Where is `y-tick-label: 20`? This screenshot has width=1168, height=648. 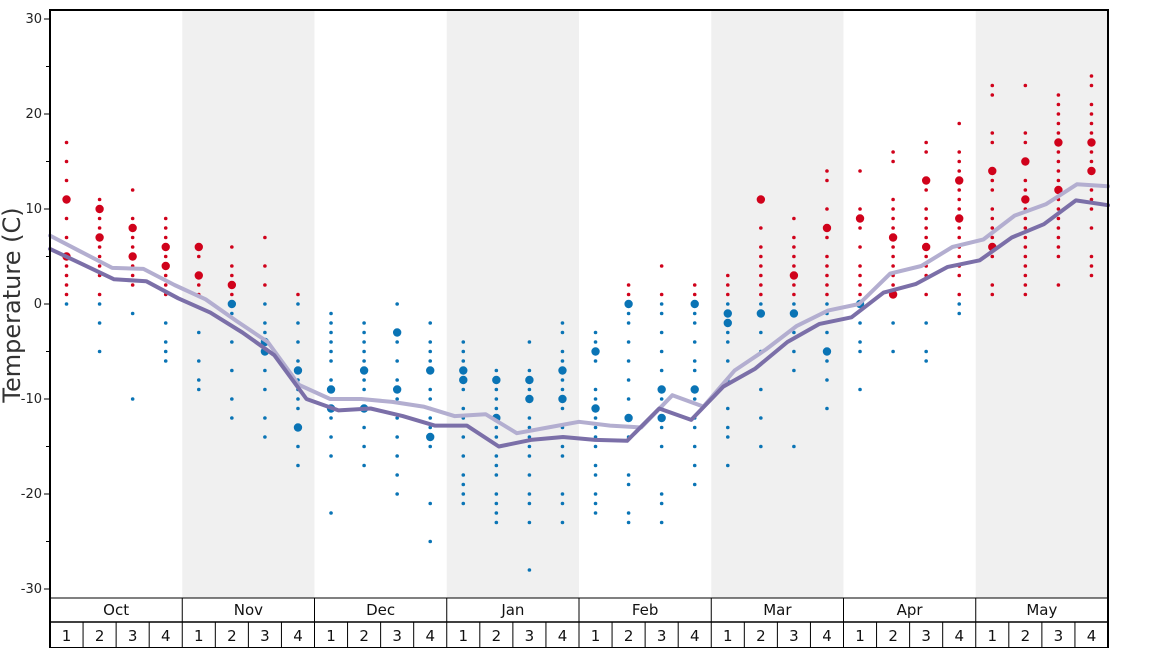
y-tick-label: 20 is located at coordinates (33, 114).